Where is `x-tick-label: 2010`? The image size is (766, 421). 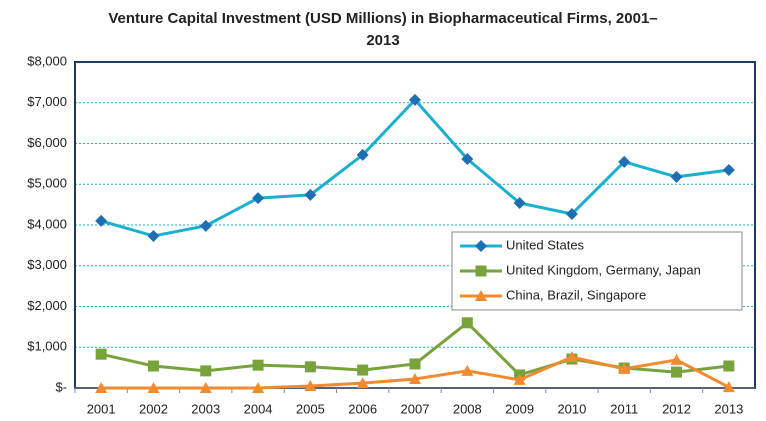 x-tick-label: 2010 is located at coordinates (571, 408).